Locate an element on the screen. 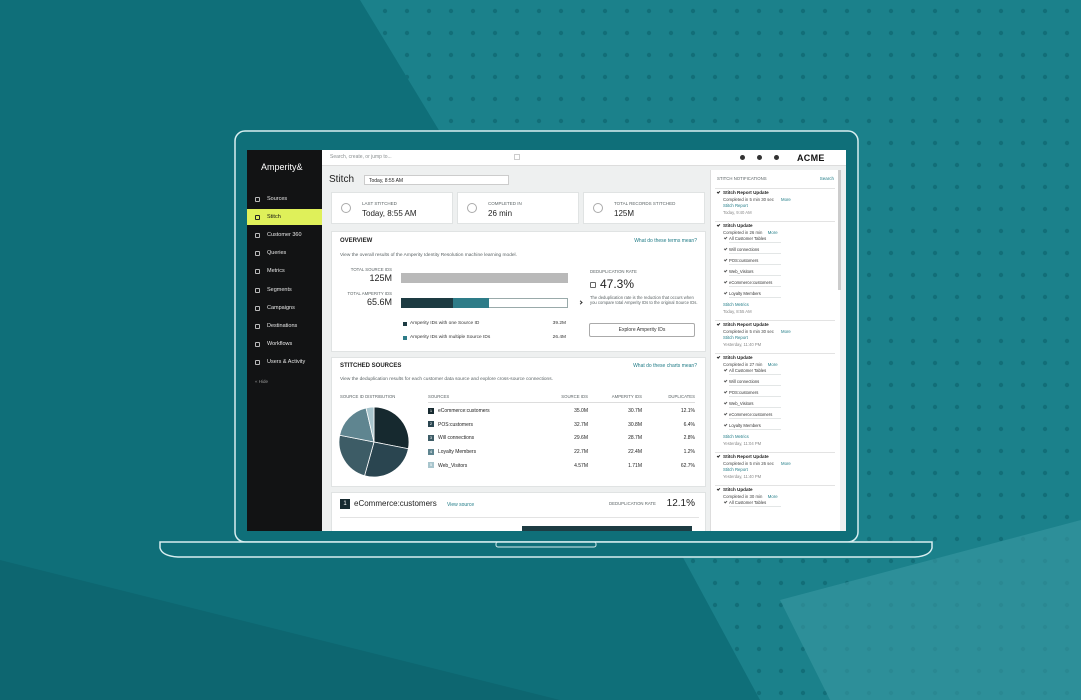 The height and width of the screenshot is (700, 1081). search-kbd is located at coordinates (517, 157).